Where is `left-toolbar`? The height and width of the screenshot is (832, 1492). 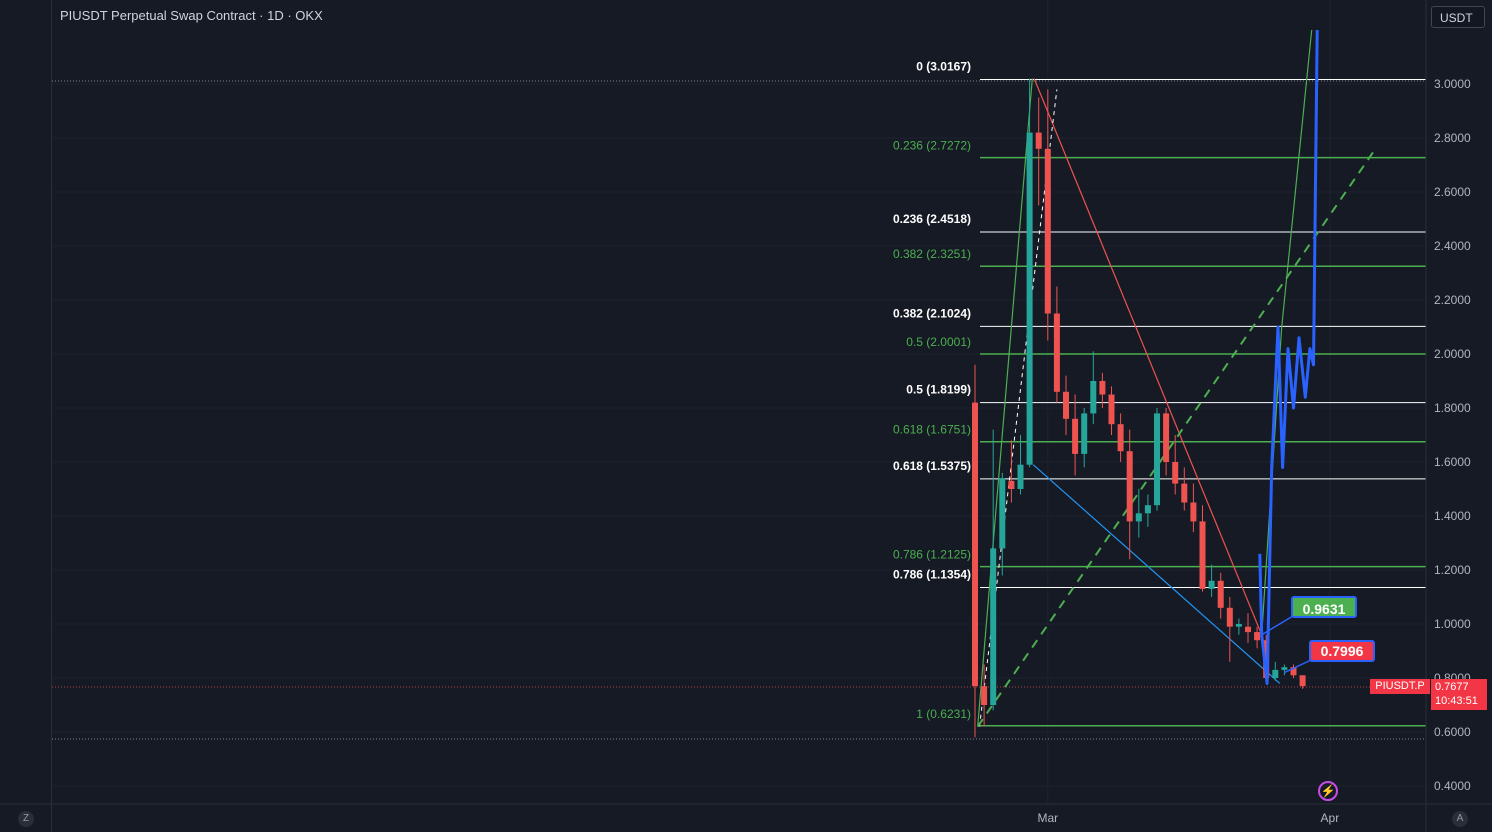 left-toolbar is located at coordinates (26, 416).